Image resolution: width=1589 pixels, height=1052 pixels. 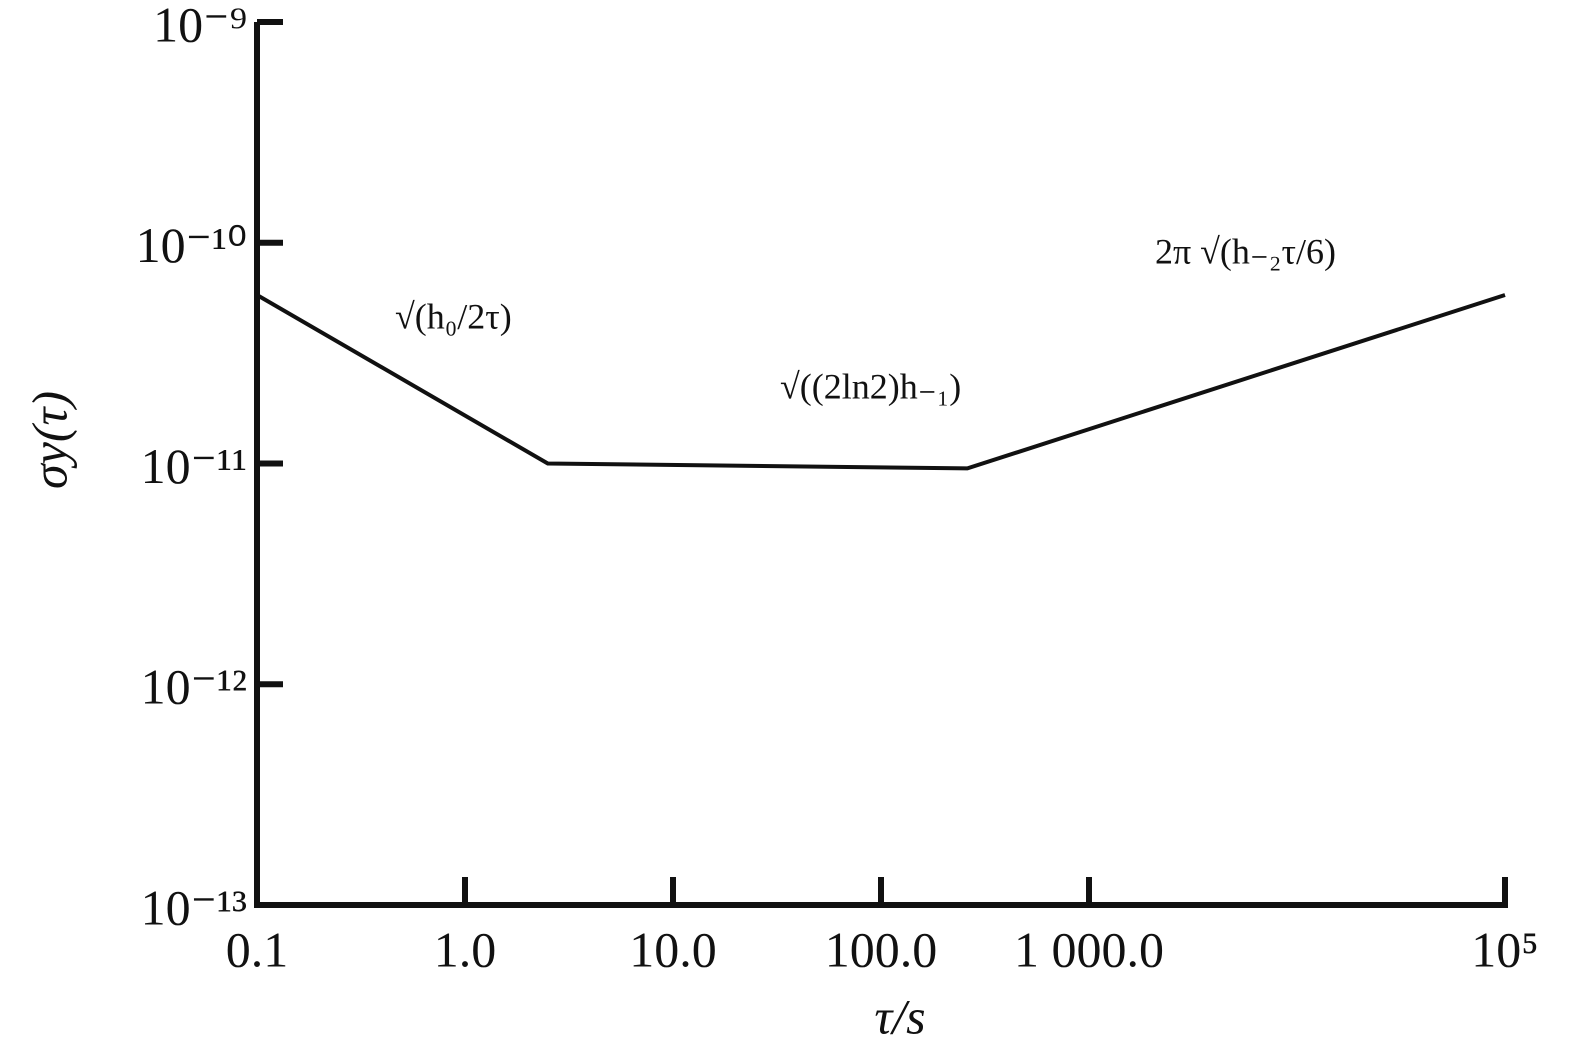 I want to click on data-line, so click(x=880, y=382).